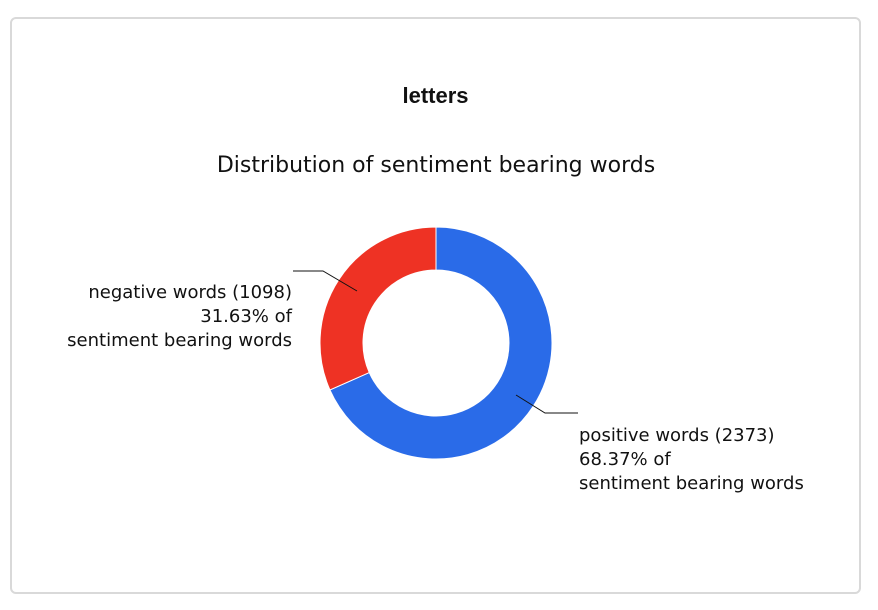  I want to click on donut-slices, so click(436, 343).